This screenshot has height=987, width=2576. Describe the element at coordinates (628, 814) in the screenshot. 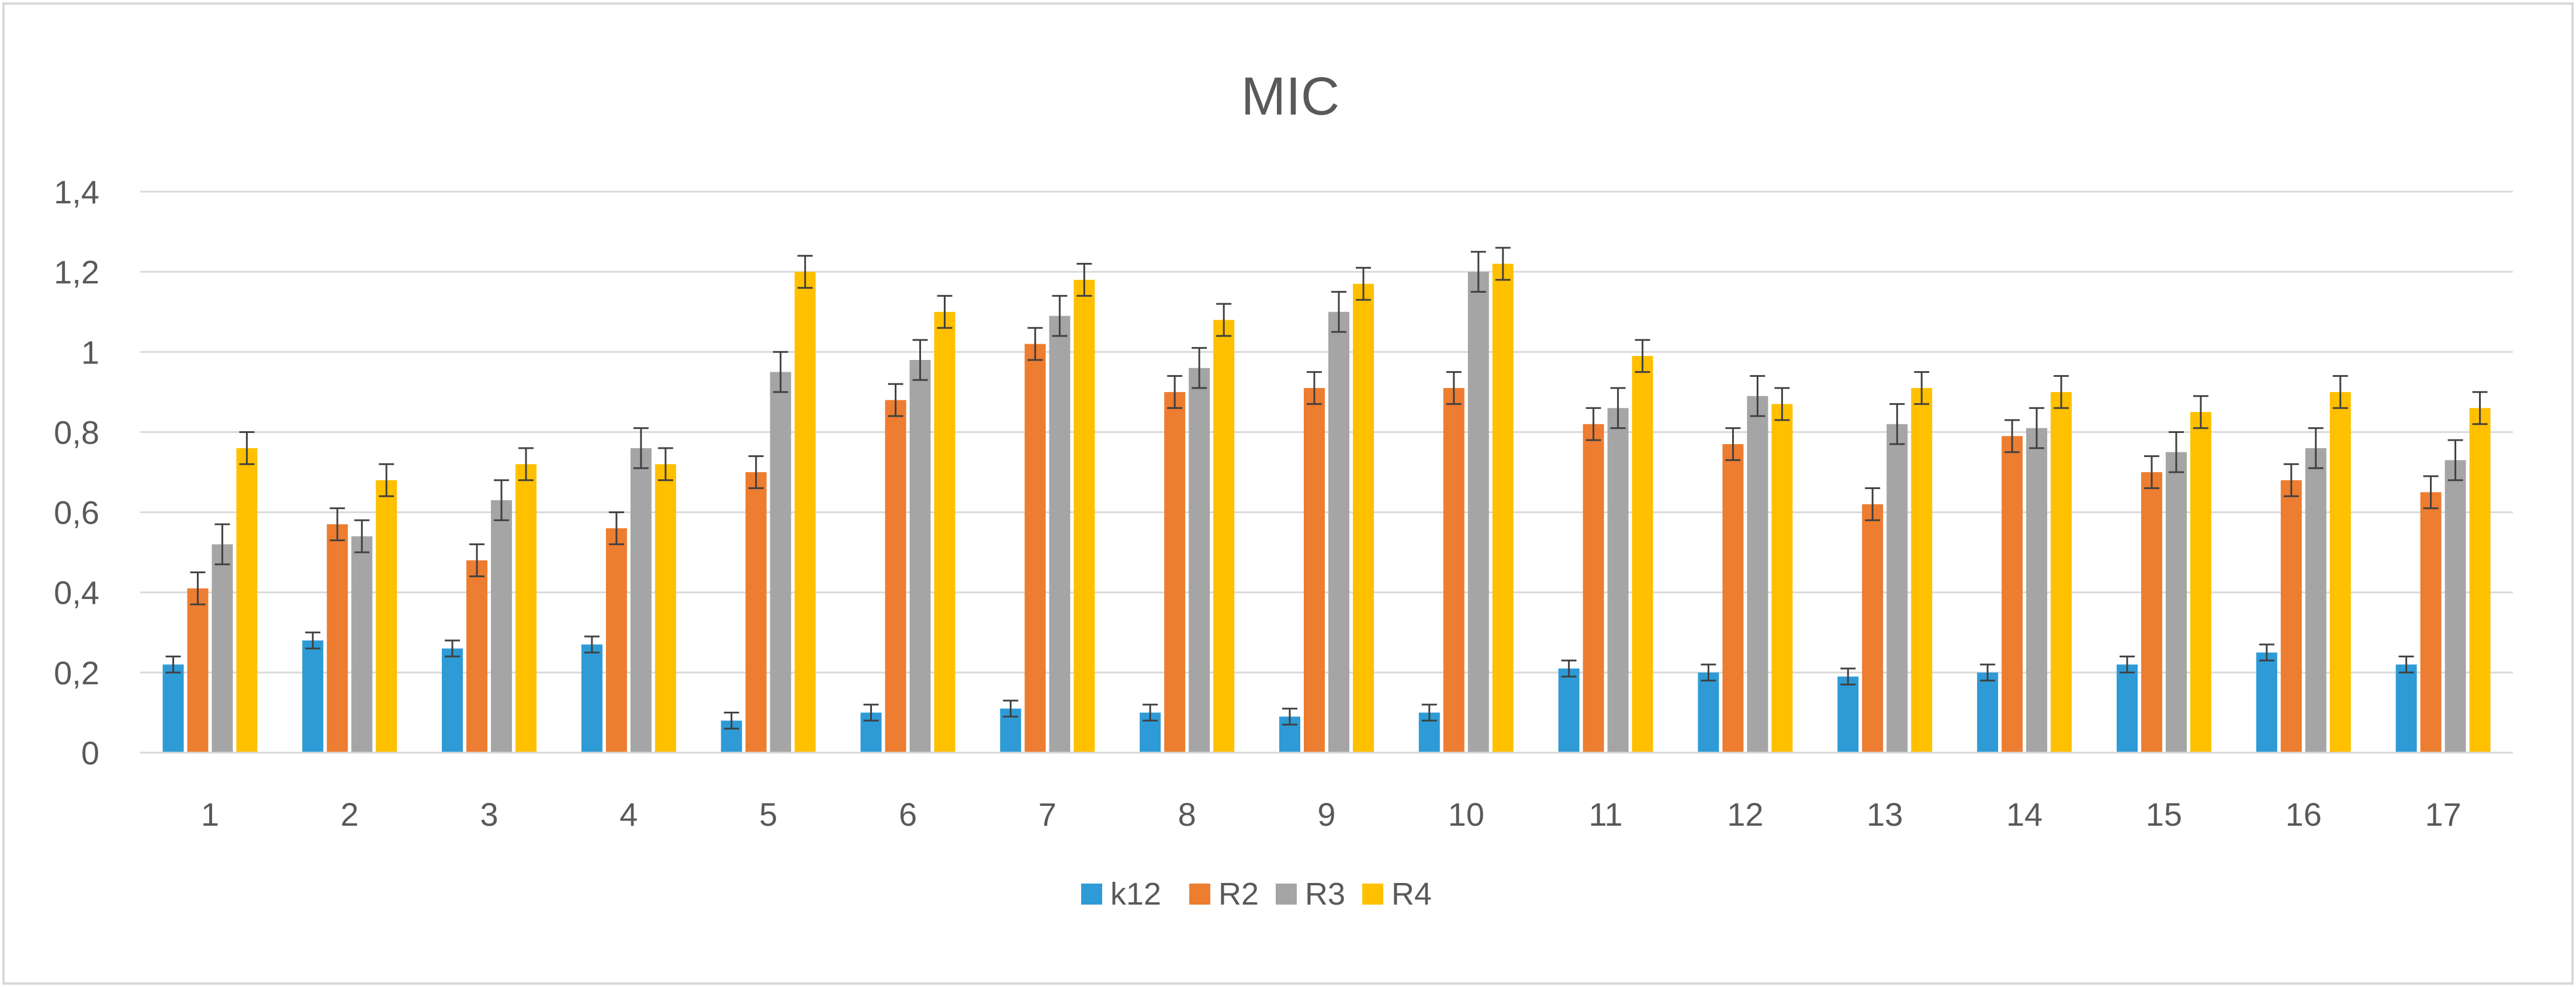

I see `x-tick-label: 4` at that location.